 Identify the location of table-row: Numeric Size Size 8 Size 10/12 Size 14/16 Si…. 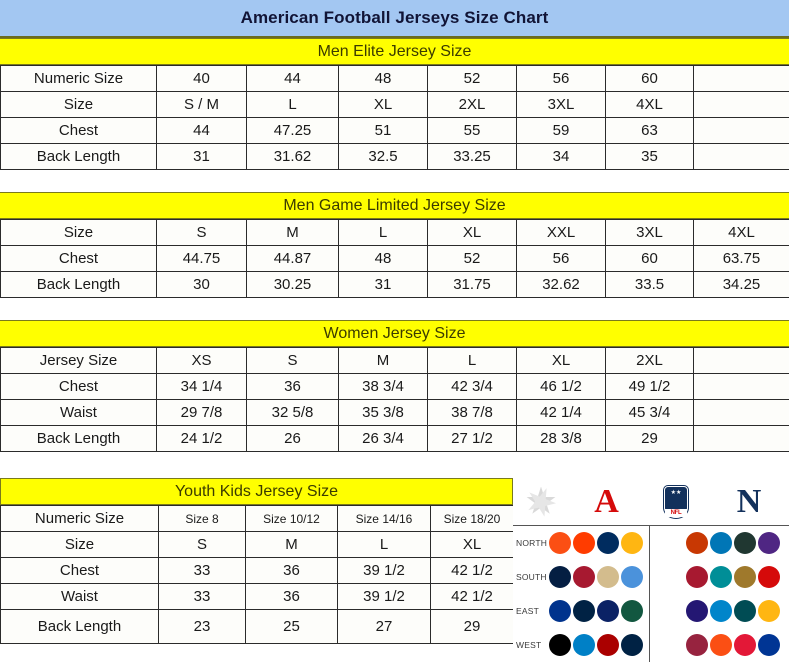
(257, 518).